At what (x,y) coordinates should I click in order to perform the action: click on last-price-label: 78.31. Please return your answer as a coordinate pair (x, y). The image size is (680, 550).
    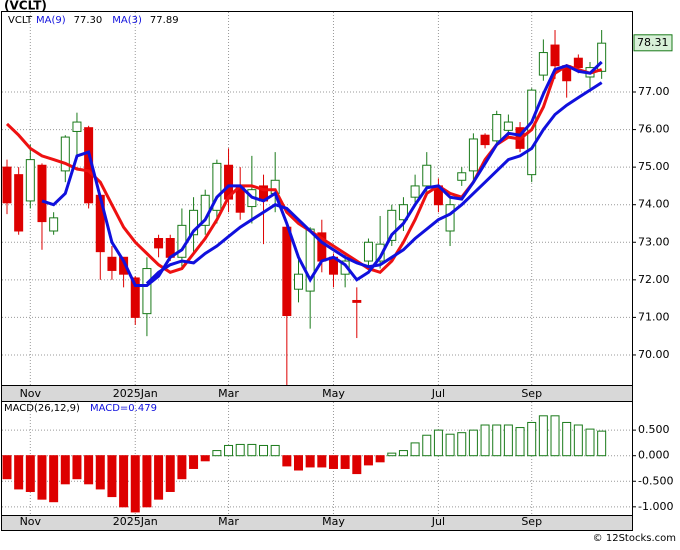
    Looking at the image, I should click on (653, 42).